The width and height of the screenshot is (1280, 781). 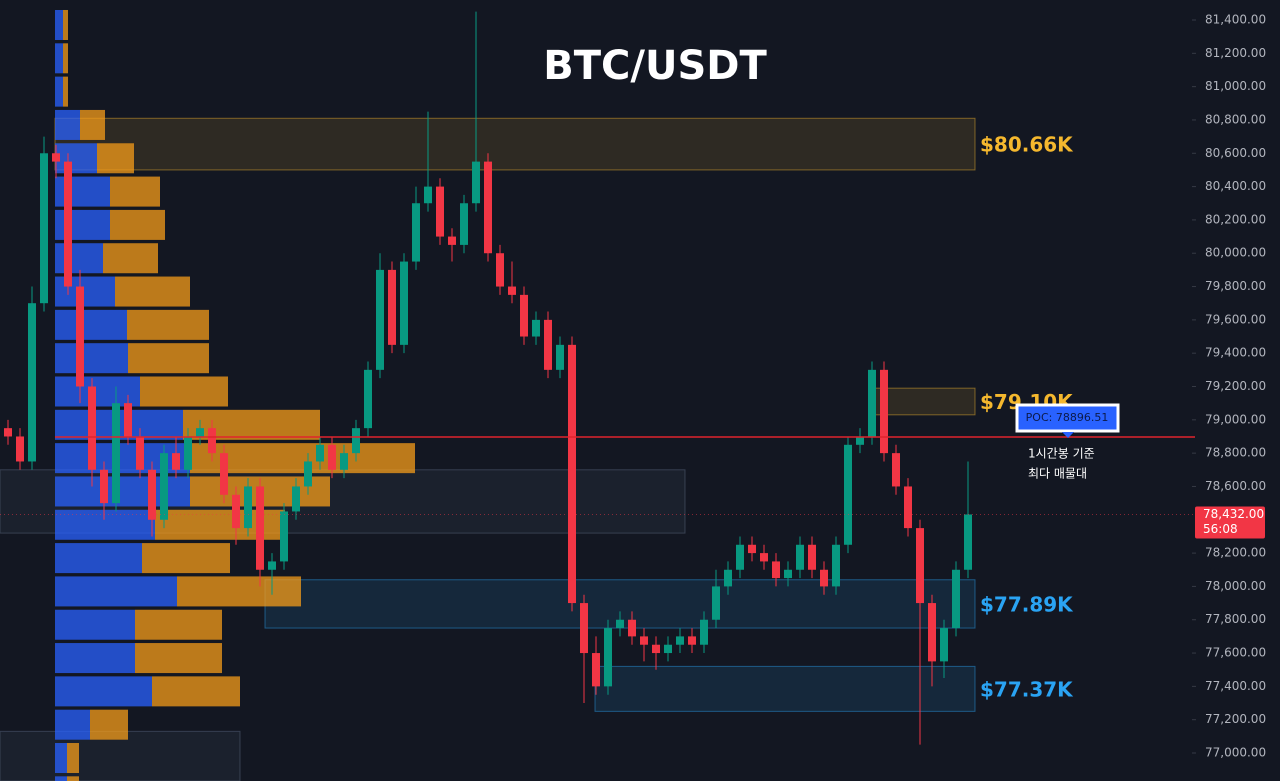 I want to click on y-tick-label: 79,600.00, so click(x=1235, y=319).